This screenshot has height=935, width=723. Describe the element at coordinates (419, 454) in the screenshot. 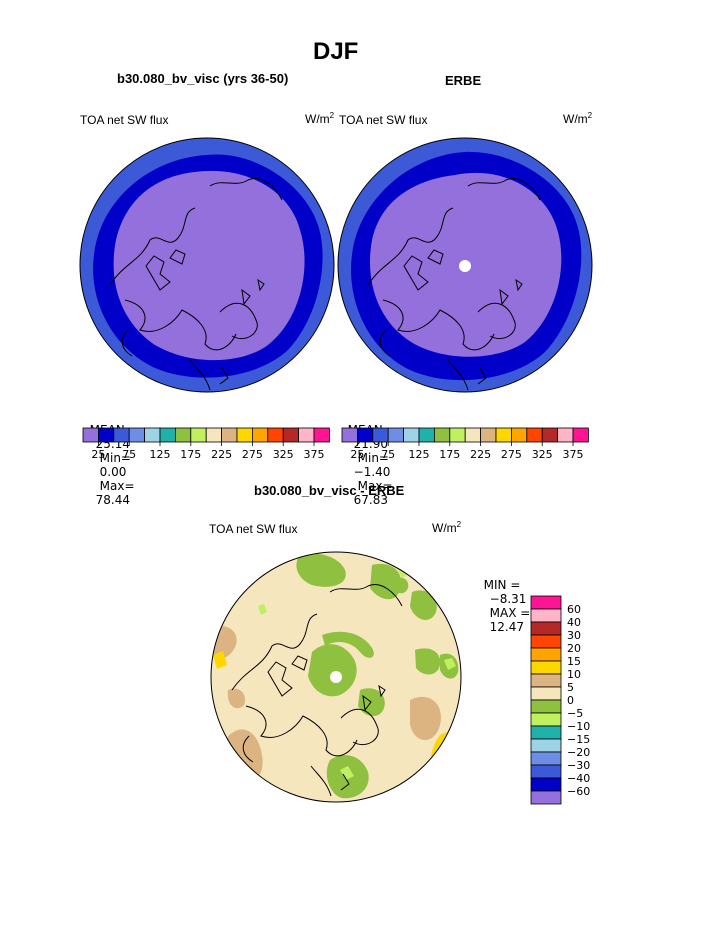

I see `right-colorbar-tick-label: 125` at that location.